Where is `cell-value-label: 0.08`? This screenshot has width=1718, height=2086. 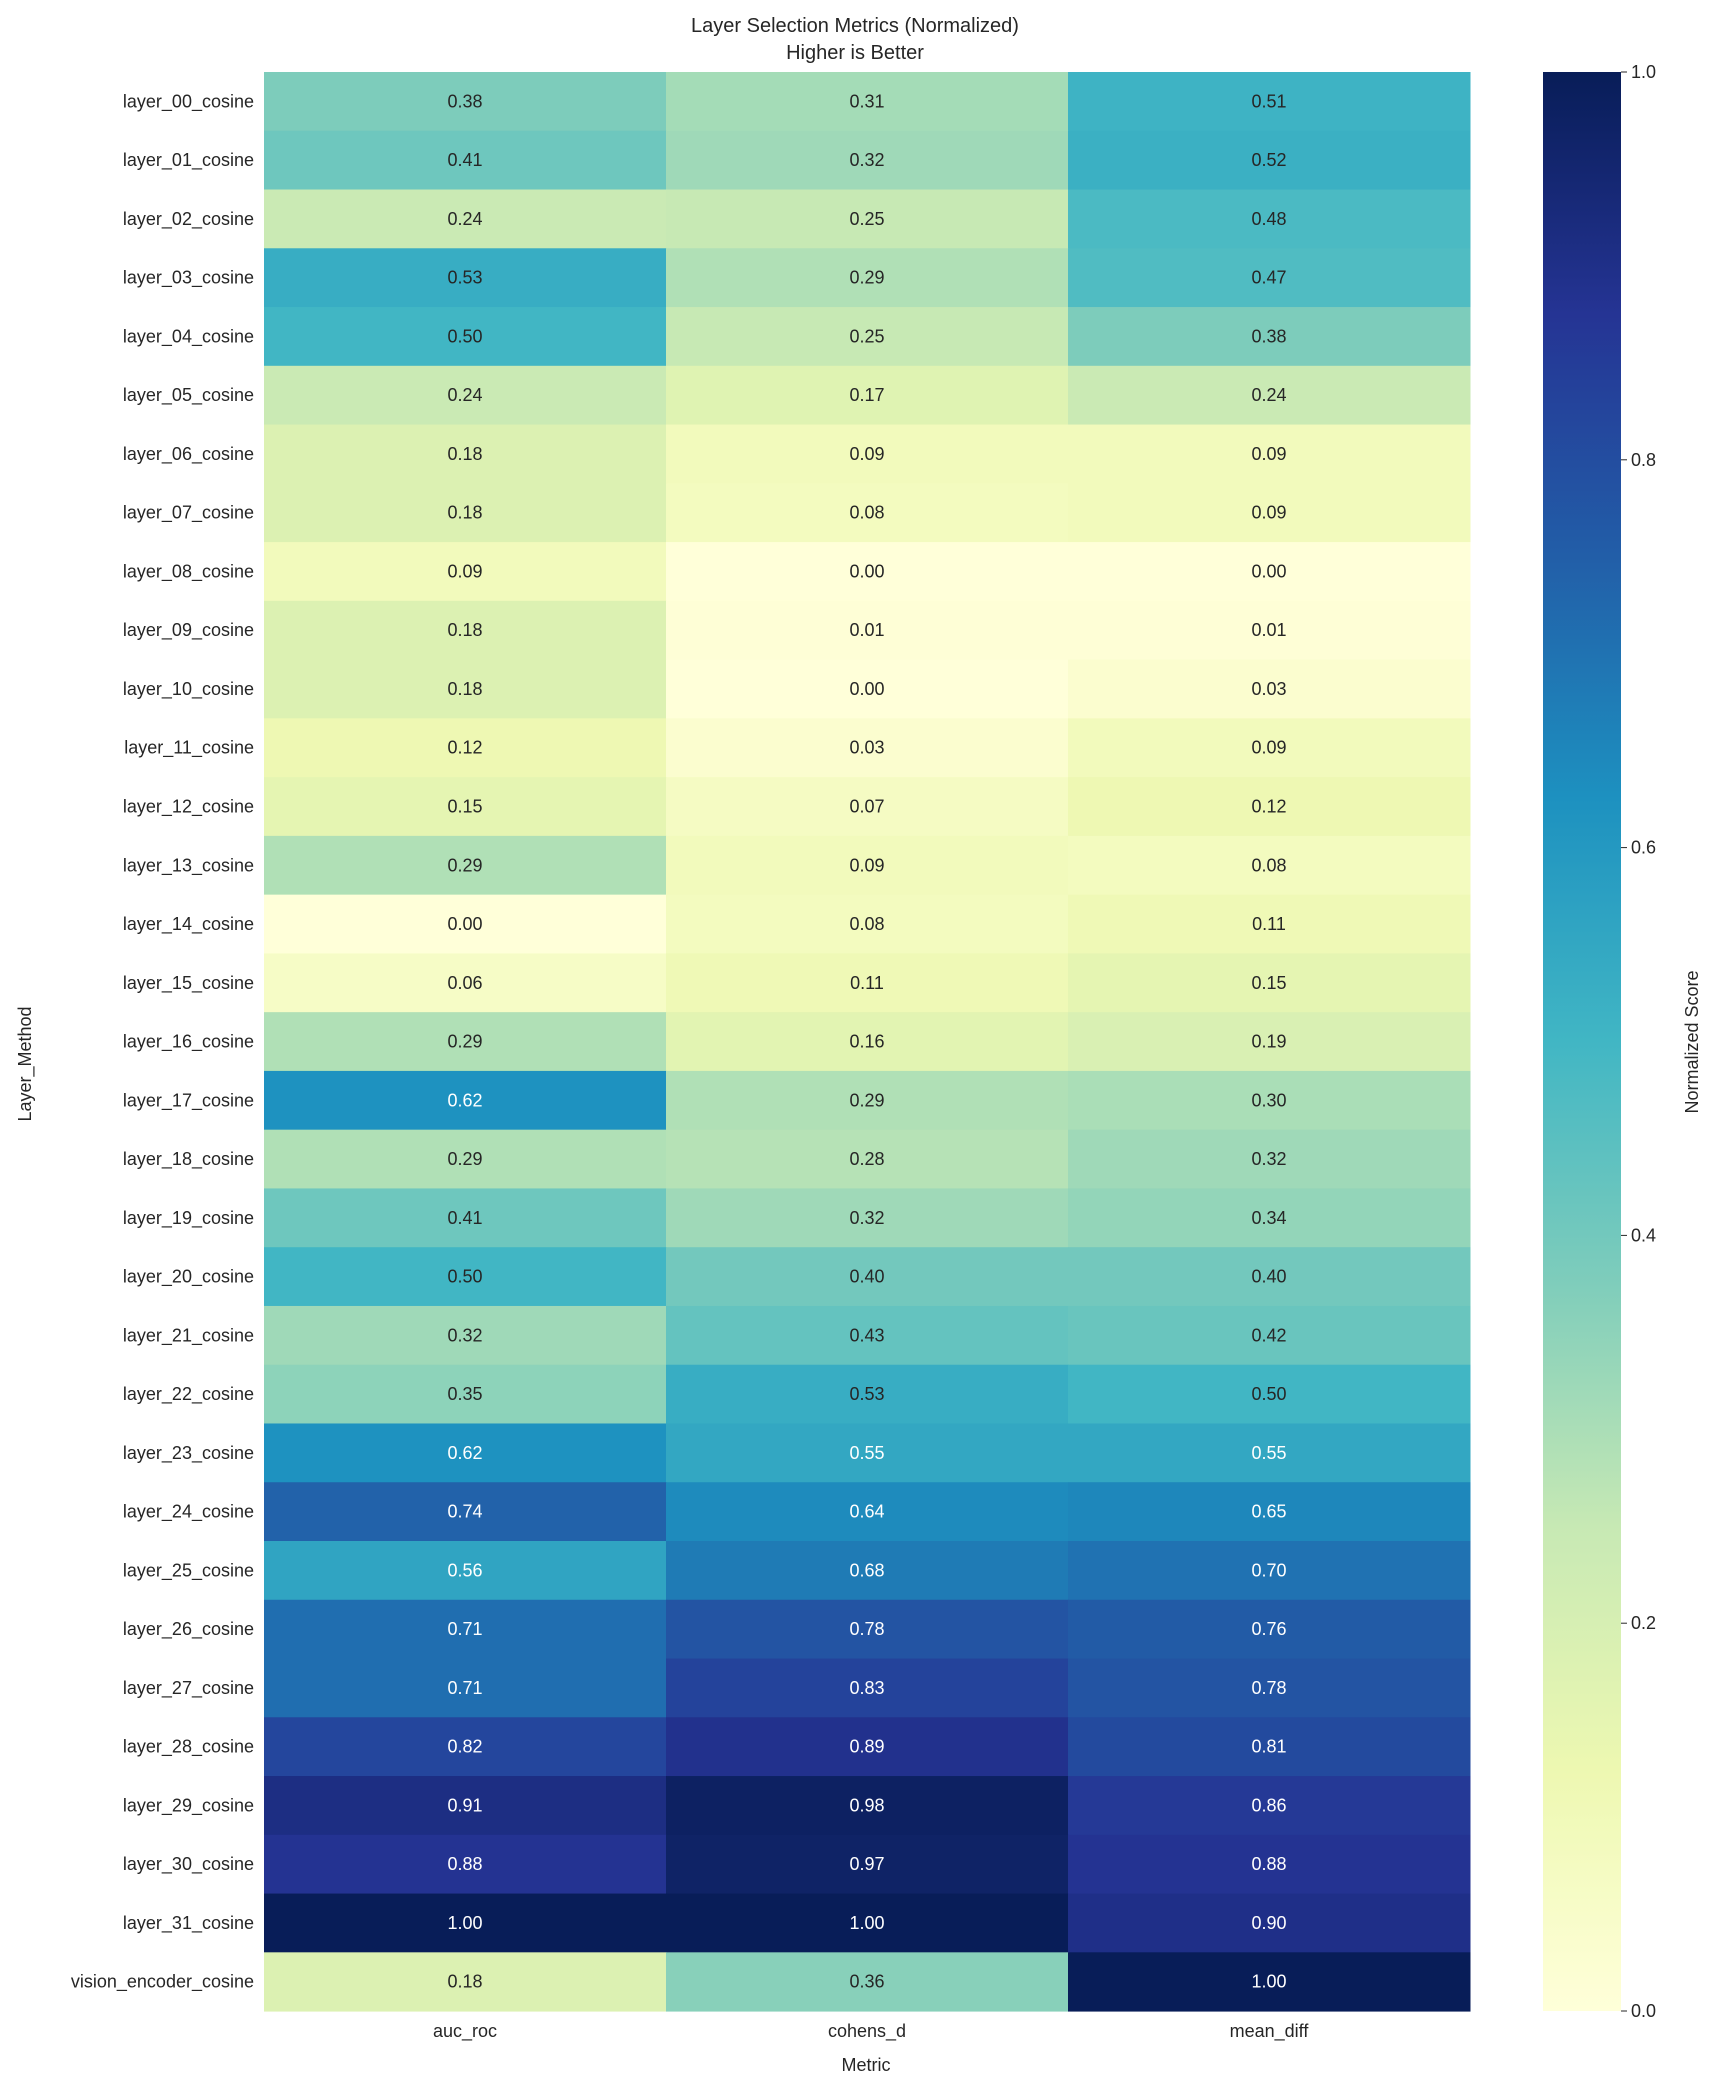 cell-value-label: 0.08 is located at coordinates (866, 513).